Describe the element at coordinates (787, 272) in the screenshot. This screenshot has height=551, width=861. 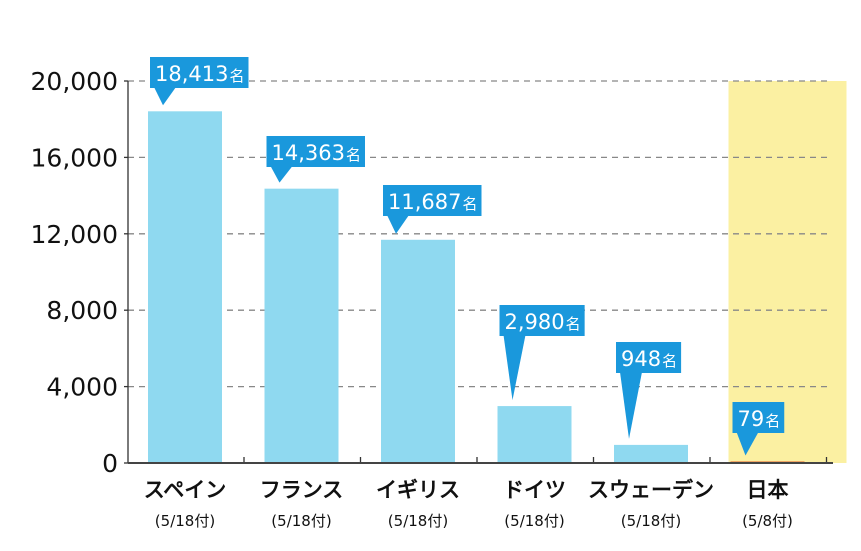
I see `highlight-background` at that location.